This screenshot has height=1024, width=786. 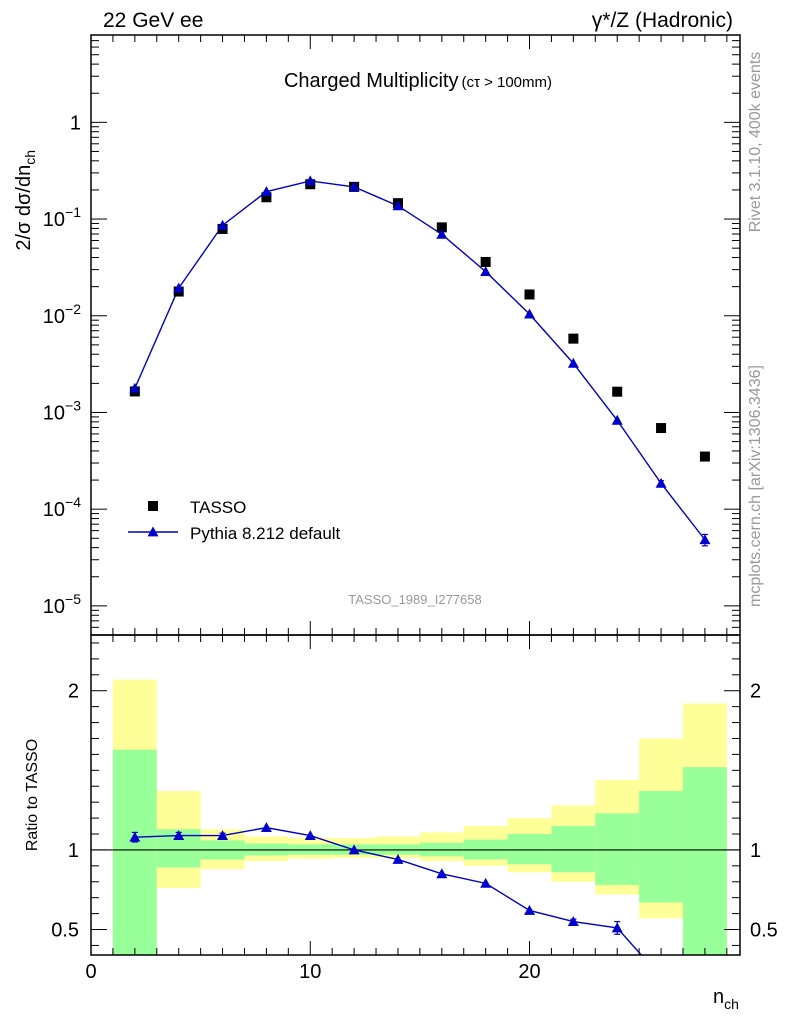 I want to click on ratio-y-tick-label: 2, so click(x=73, y=692).